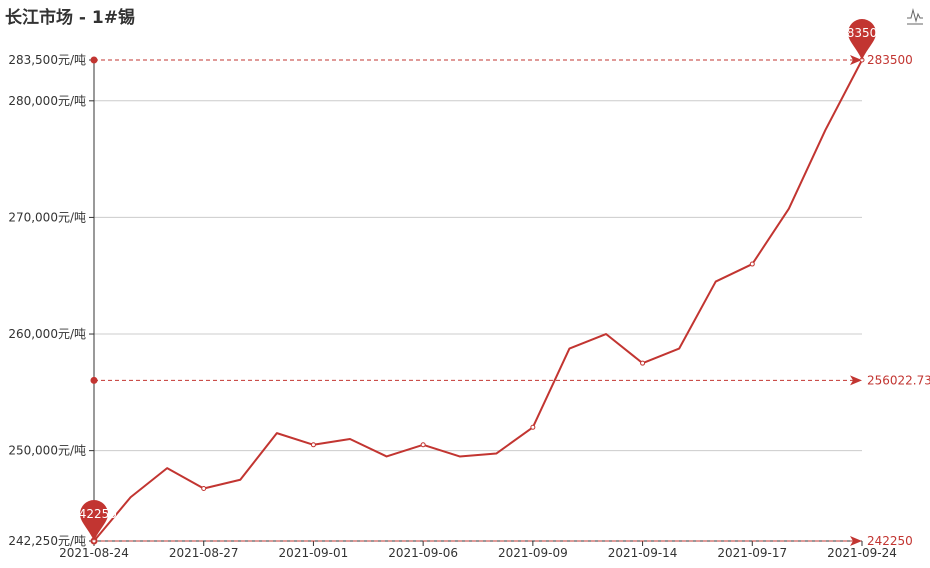 The width and height of the screenshot is (930, 568). What do you see at coordinates (752, 553) in the screenshot?
I see `x-tick-label: 2021-09-17` at bounding box center [752, 553].